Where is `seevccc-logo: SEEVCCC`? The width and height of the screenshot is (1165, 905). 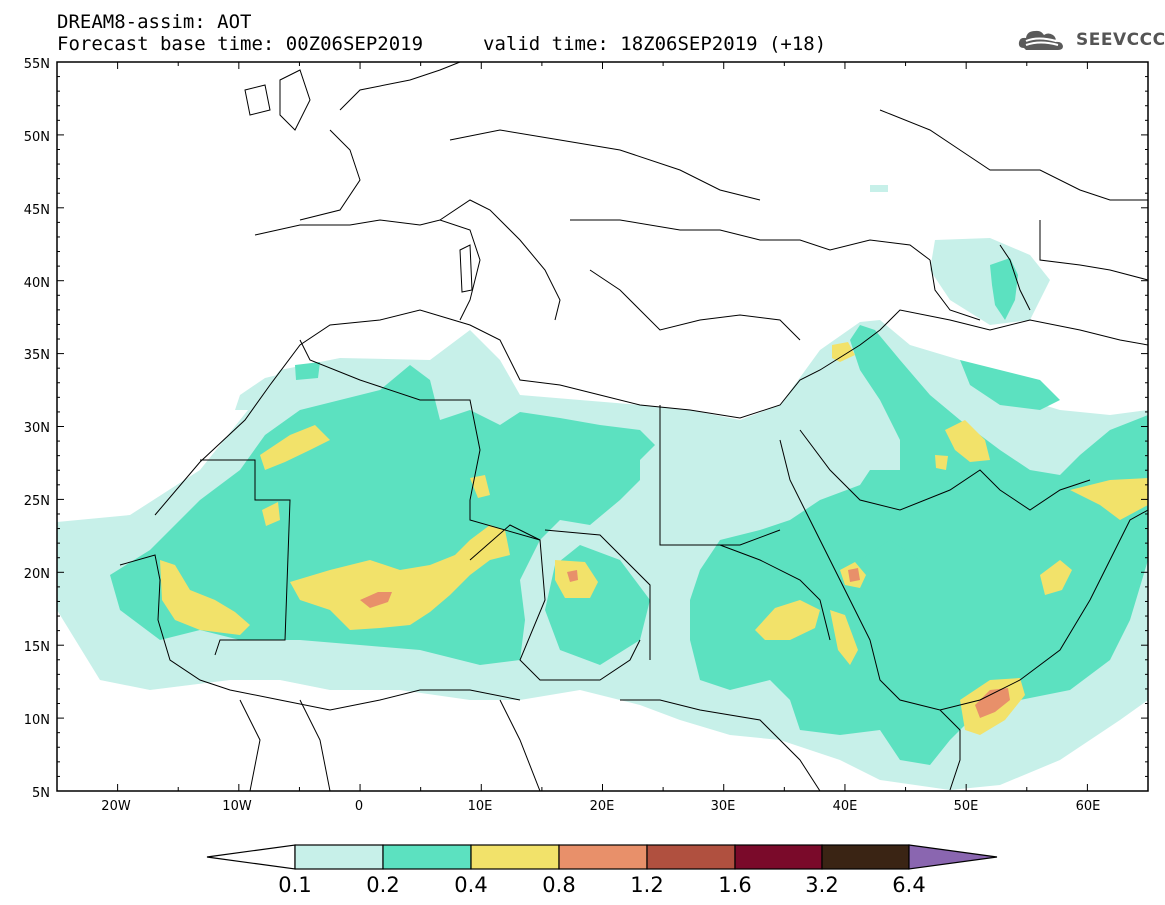
seevccc-logo: SEEVCCC is located at coordinates (1091, 40).